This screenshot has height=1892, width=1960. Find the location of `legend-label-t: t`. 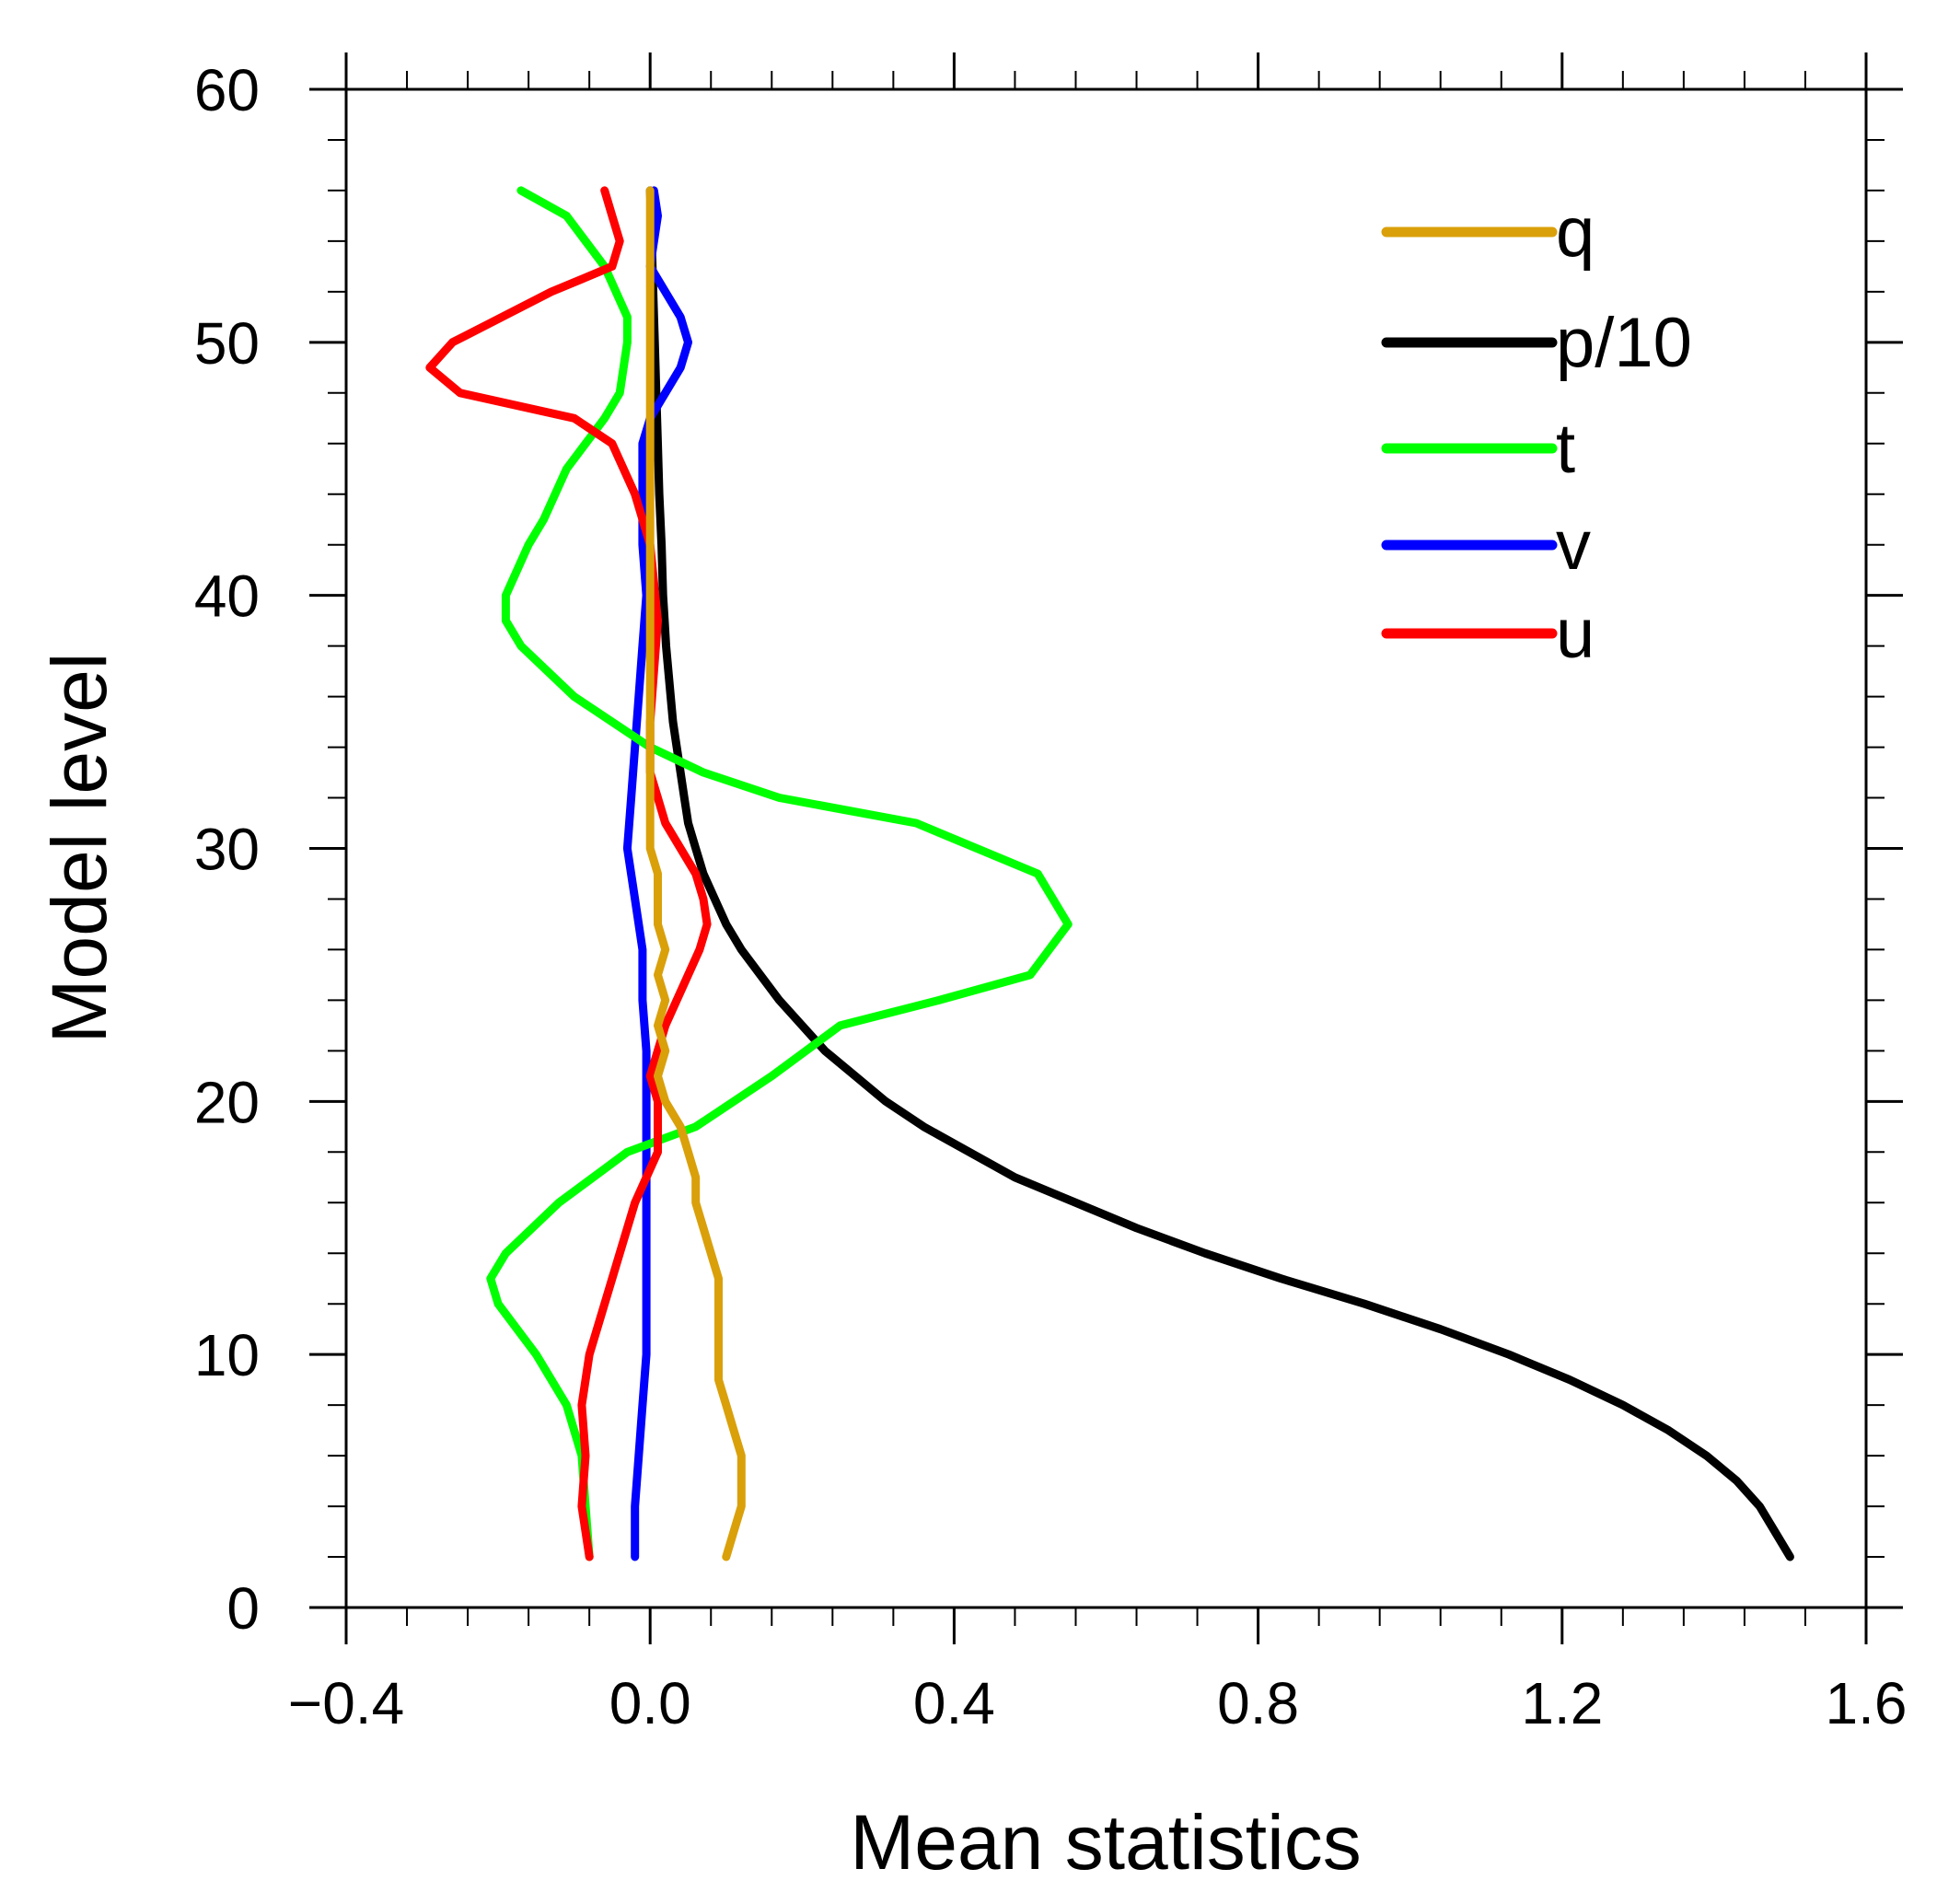

legend-label-t: t is located at coordinates (1565, 449).